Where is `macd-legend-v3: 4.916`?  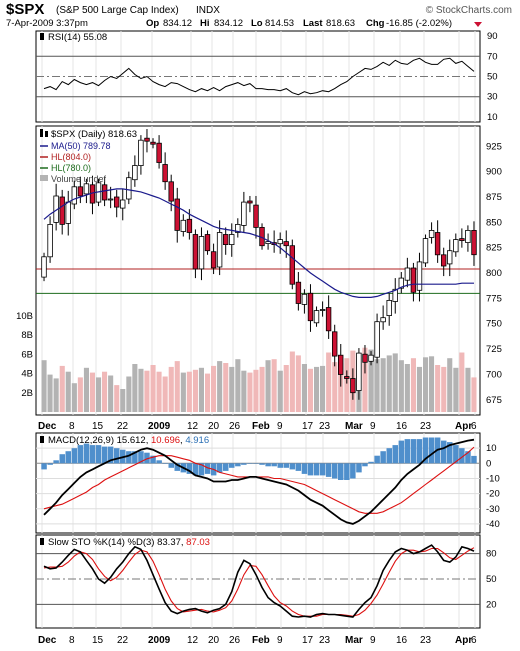
macd-legend-v3: 4.916 is located at coordinates (197, 440).